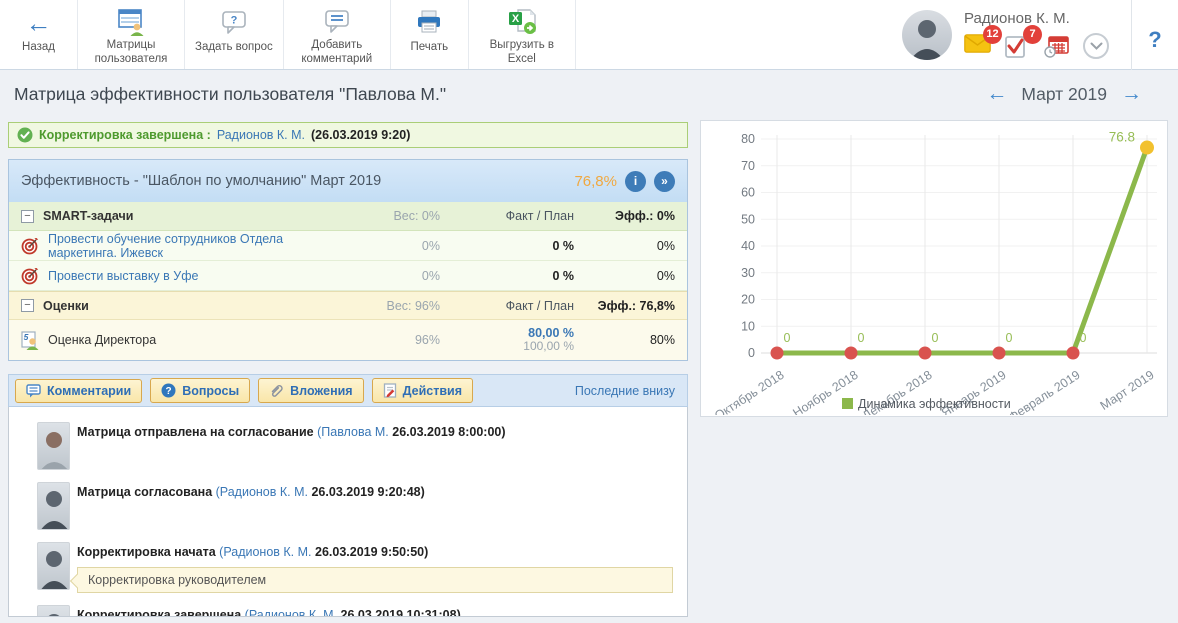 The height and width of the screenshot is (623, 1178). Describe the element at coordinates (635, 181) in the screenshot. I see `info-icon: i` at that location.